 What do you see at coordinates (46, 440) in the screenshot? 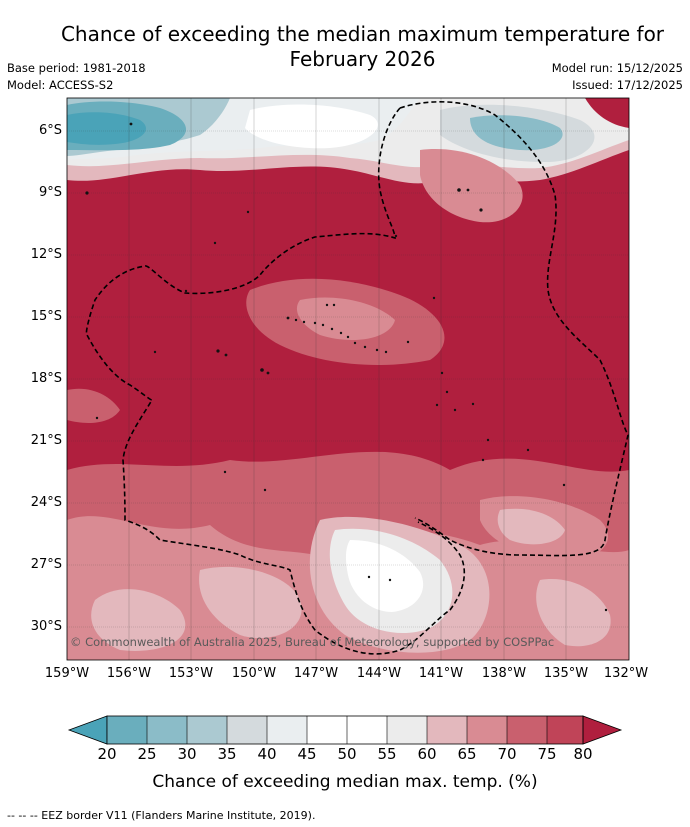
I see `lat-label: 21°S` at bounding box center [46, 440].